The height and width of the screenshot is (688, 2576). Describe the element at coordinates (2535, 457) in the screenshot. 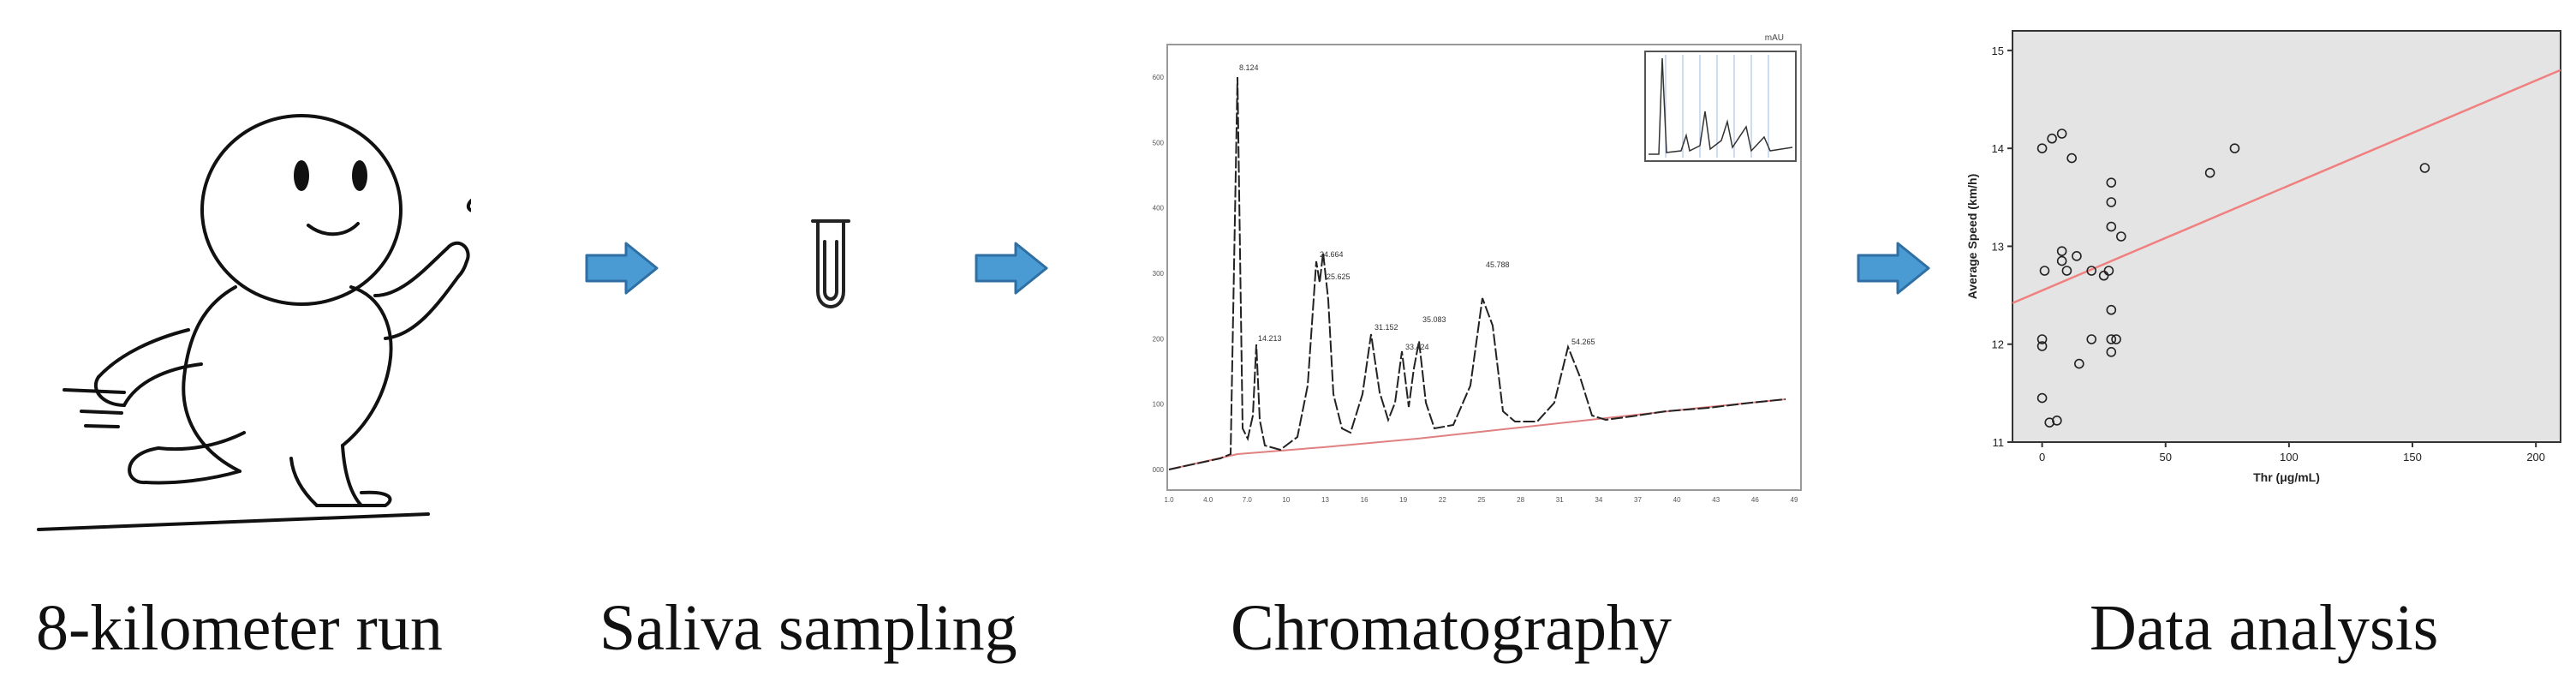

I see `x-tick-label: 200` at that location.